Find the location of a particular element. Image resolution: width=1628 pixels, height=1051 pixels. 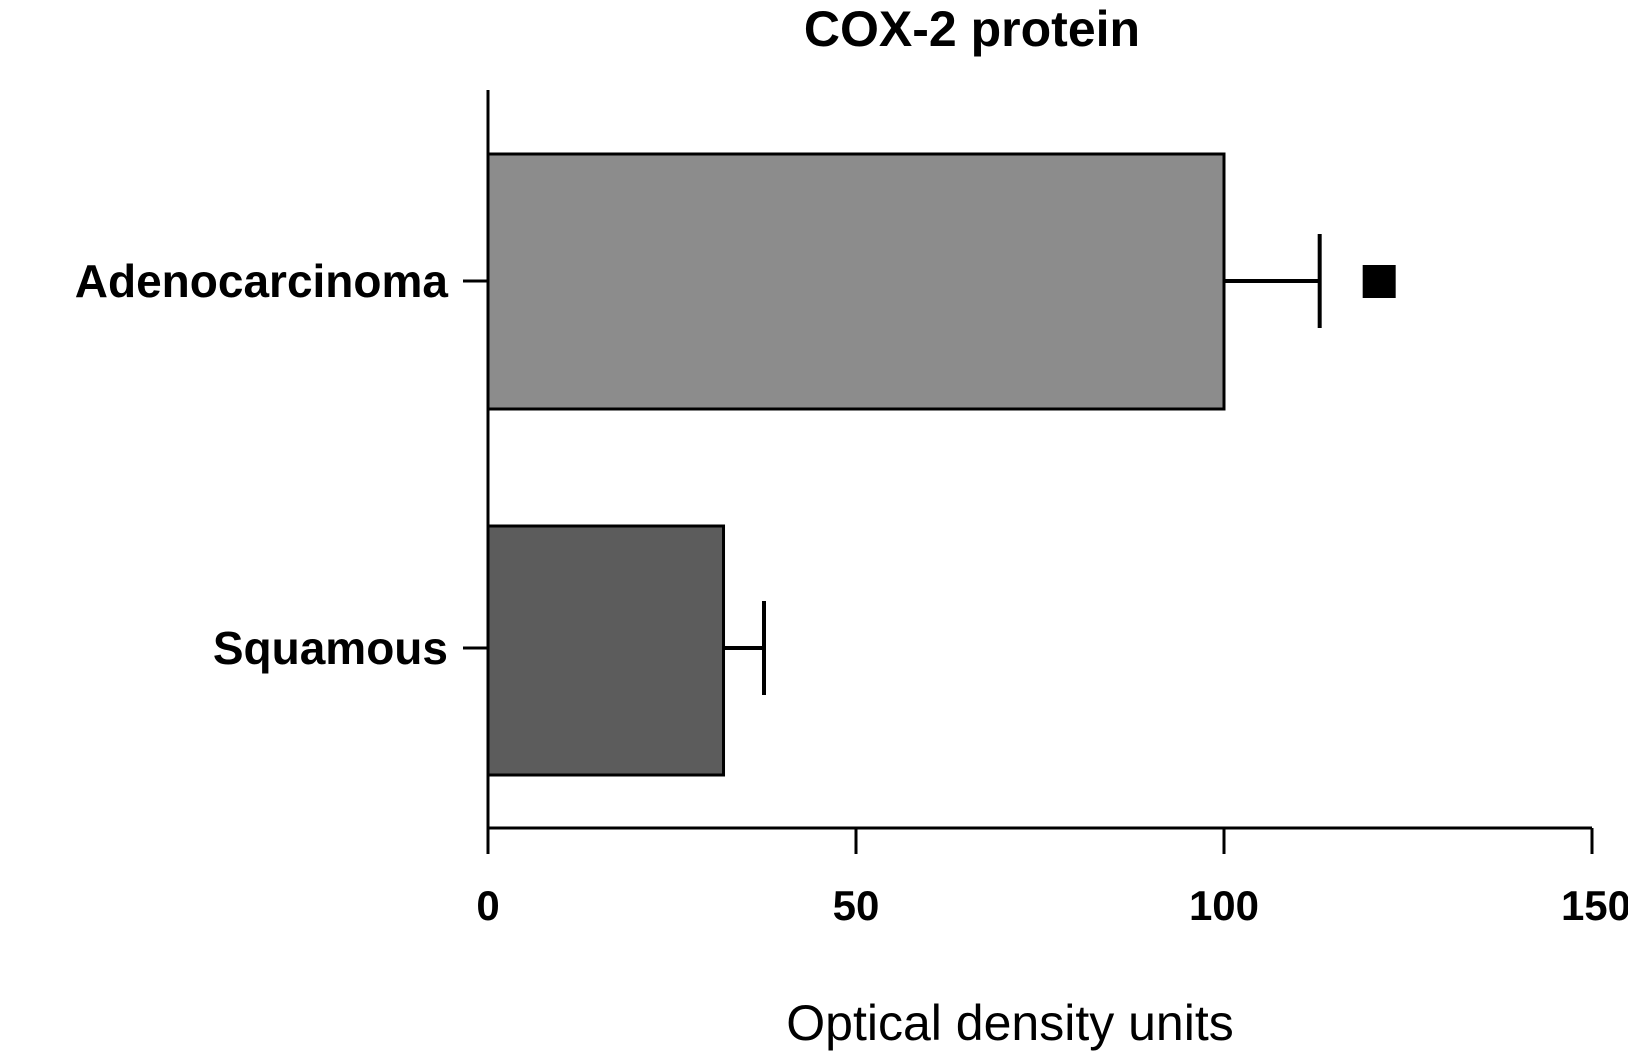

category-label-squamous: Squamous is located at coordinates (330, 648).